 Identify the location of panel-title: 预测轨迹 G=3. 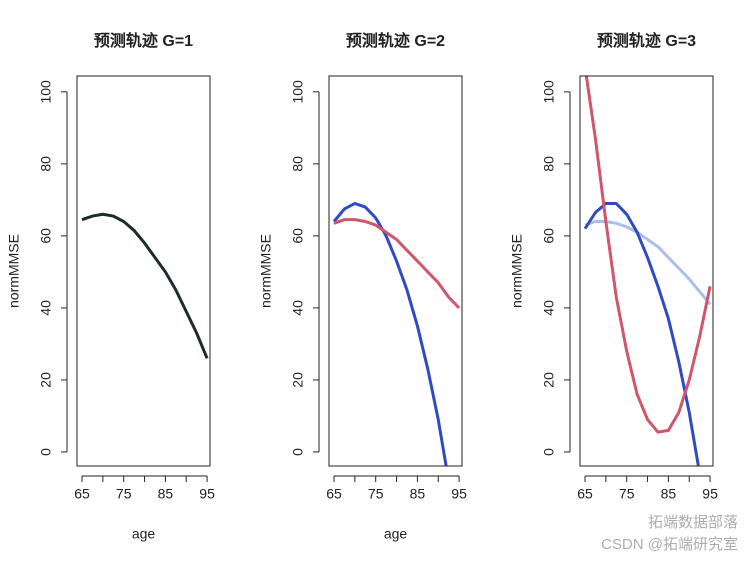
(646, 40).